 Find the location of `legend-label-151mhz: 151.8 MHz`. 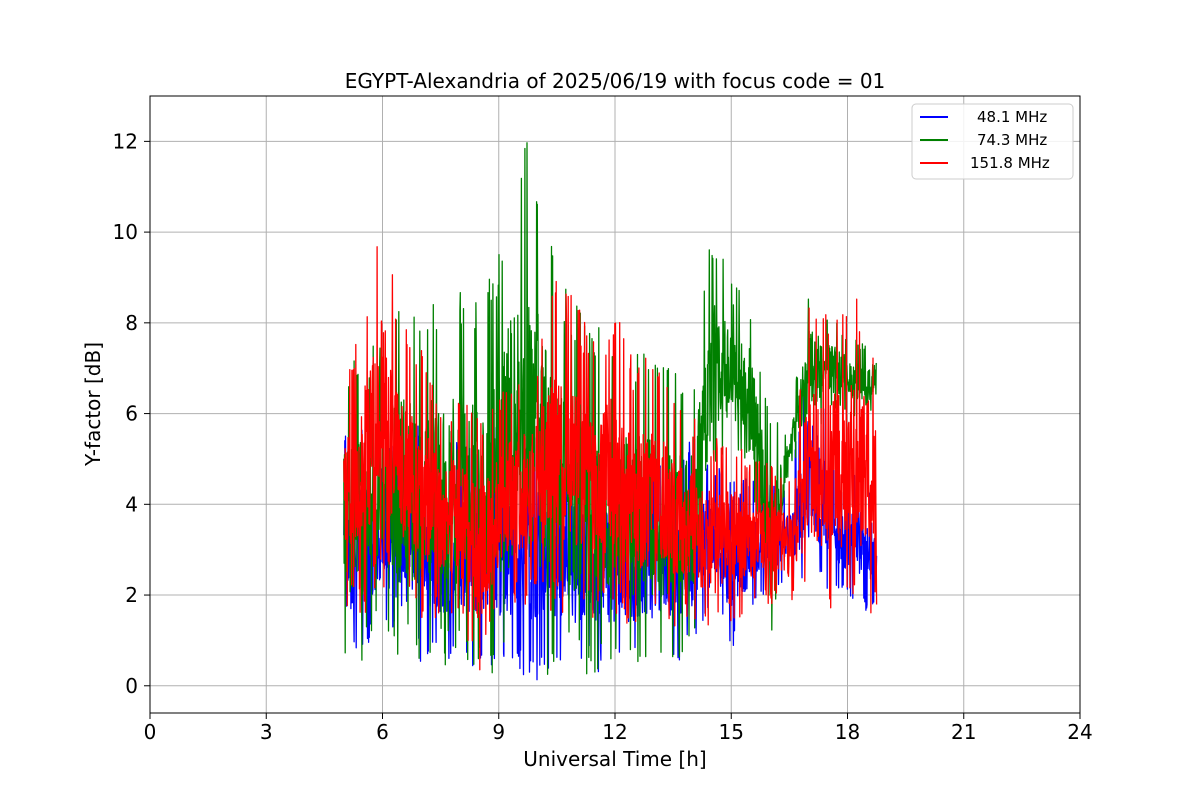

legend-label-151mhz: 151.8 MHz is located at coordinates (1010, 163).